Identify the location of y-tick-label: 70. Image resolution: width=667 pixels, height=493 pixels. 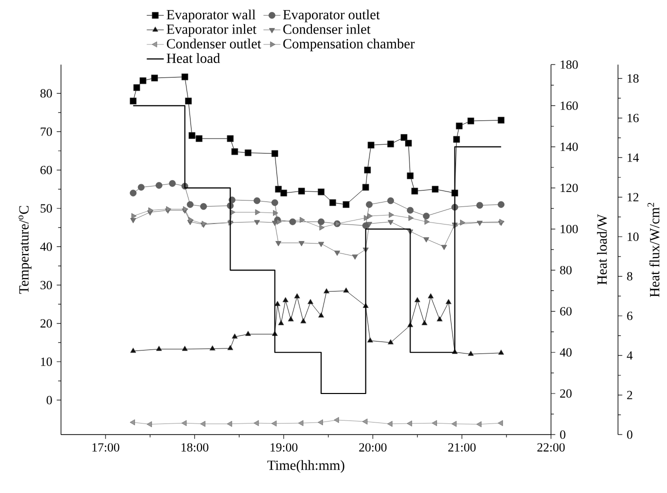
(46, 131).